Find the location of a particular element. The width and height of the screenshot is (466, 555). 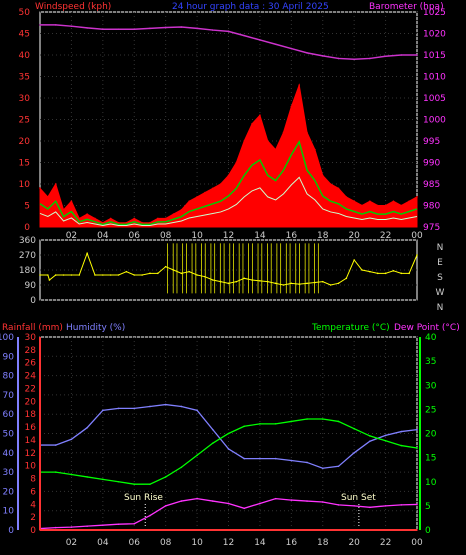

wind-x-tick-label: 12 is located at coordinates (228, 236).